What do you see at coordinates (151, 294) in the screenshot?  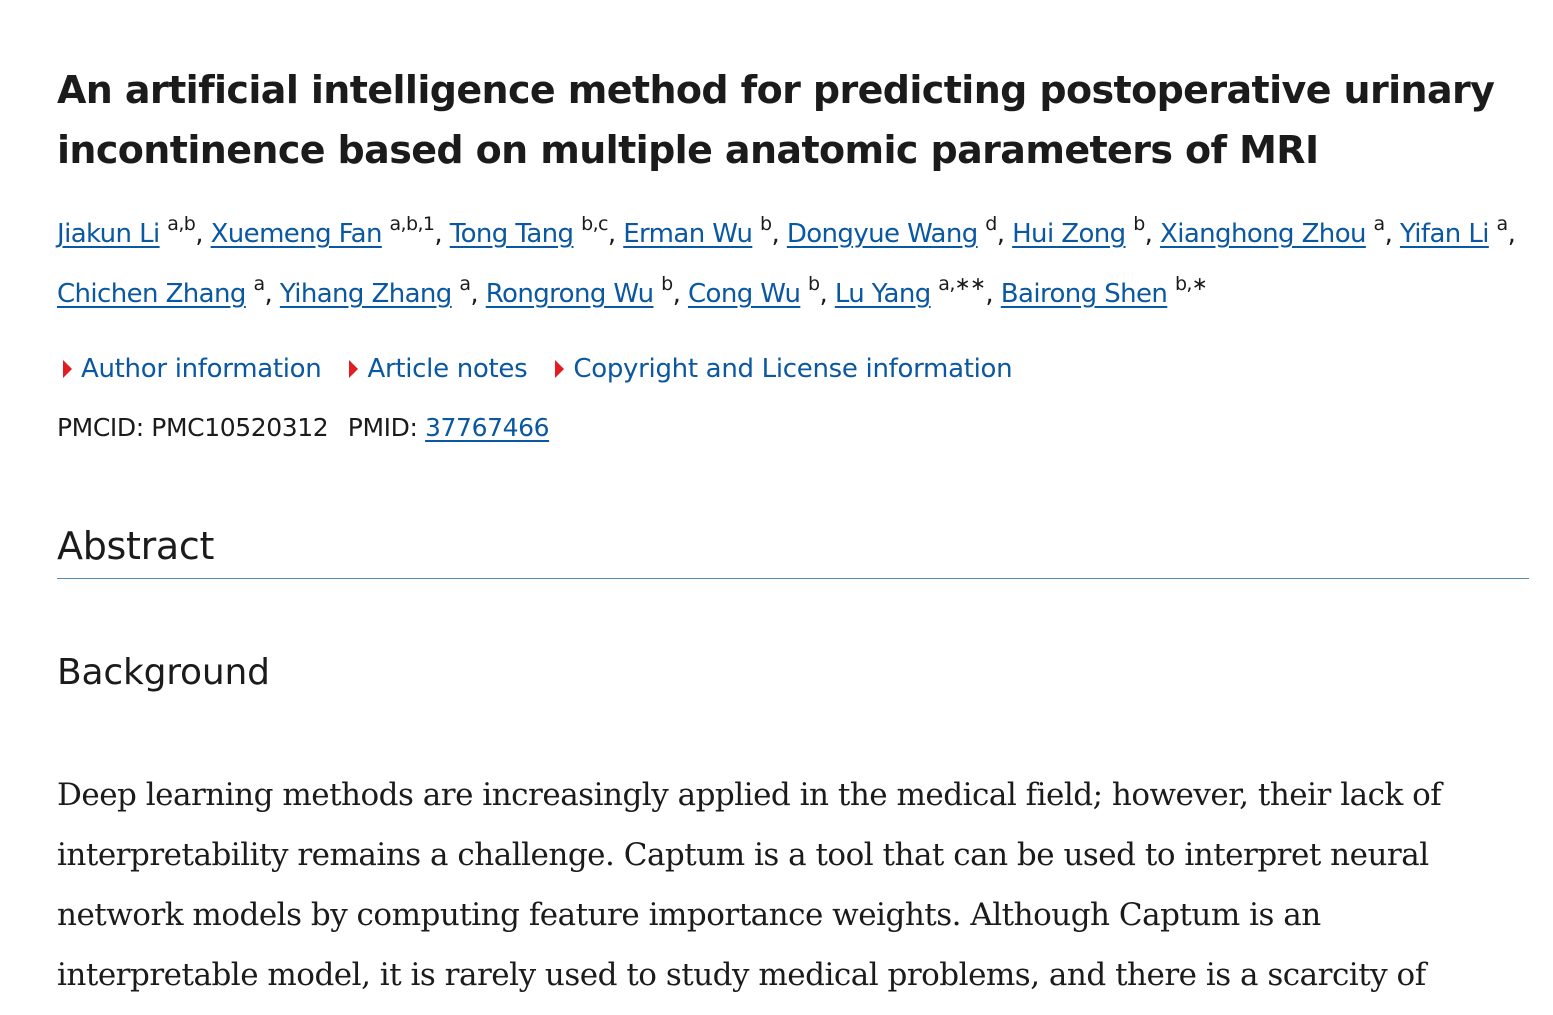 I see `author-link: Chichen Zhang` at bounding box center [151, 294].